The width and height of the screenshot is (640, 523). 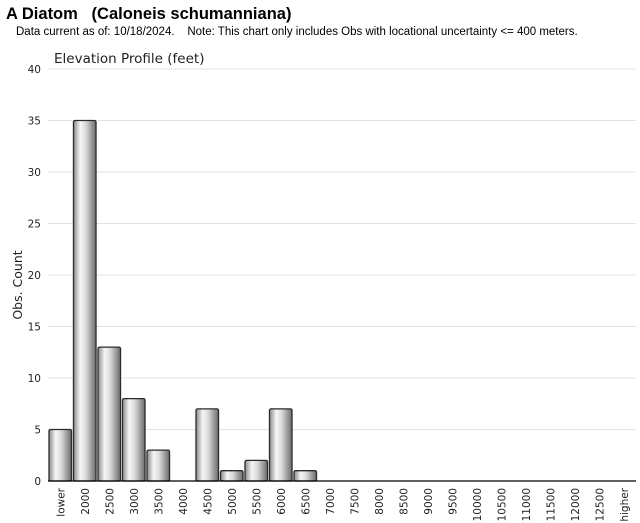 What do you see at coordinates (404, 501) in the screenshot?
I see `x-tick-label: 8500` at bounding box center [404, 501].